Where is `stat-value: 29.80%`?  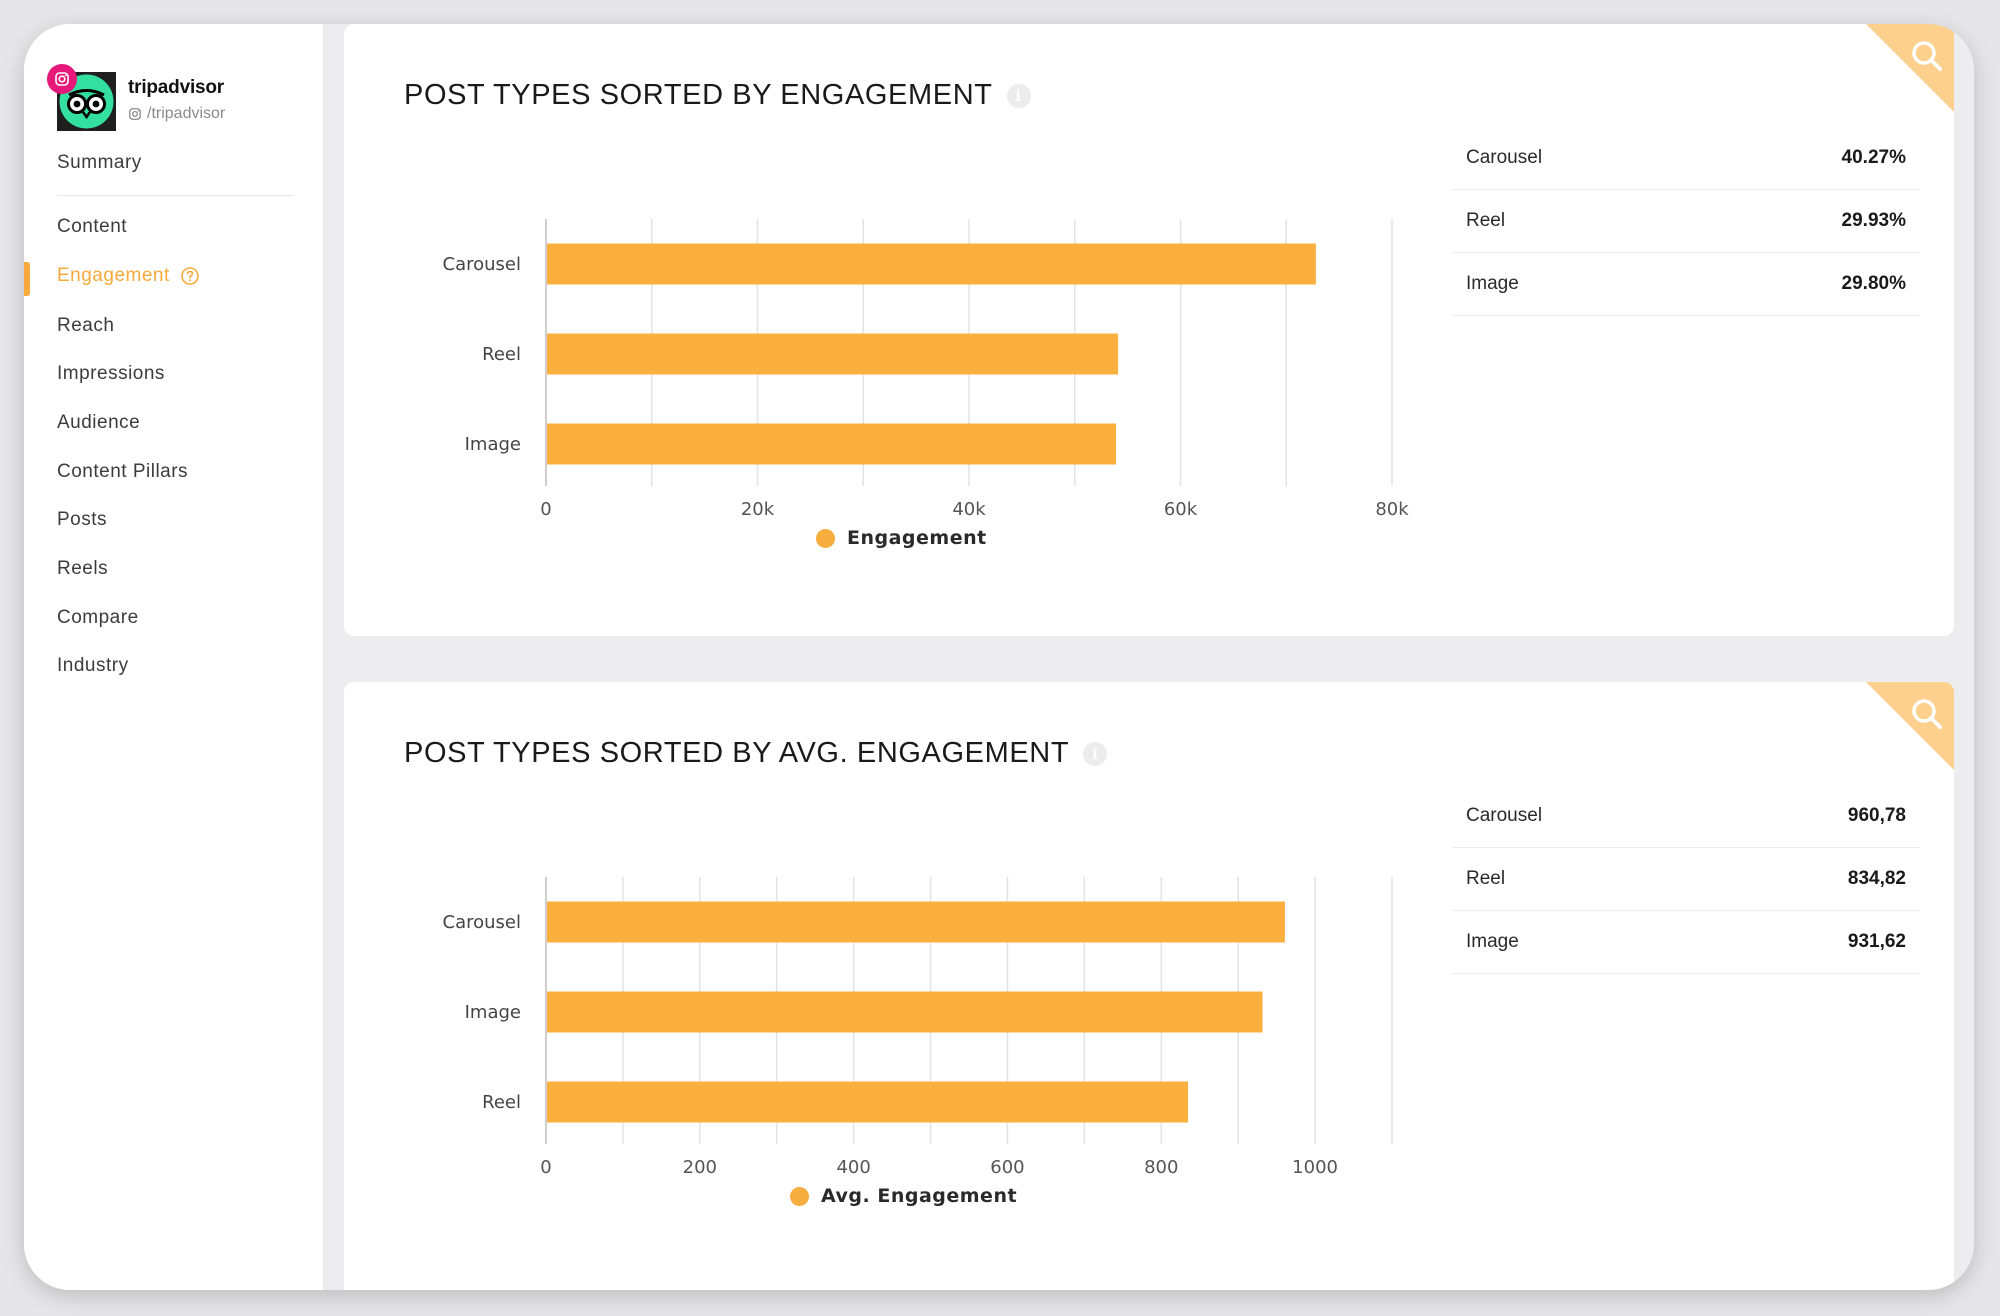
stat-value: 29.80% is located at coordinates (1873, 283).